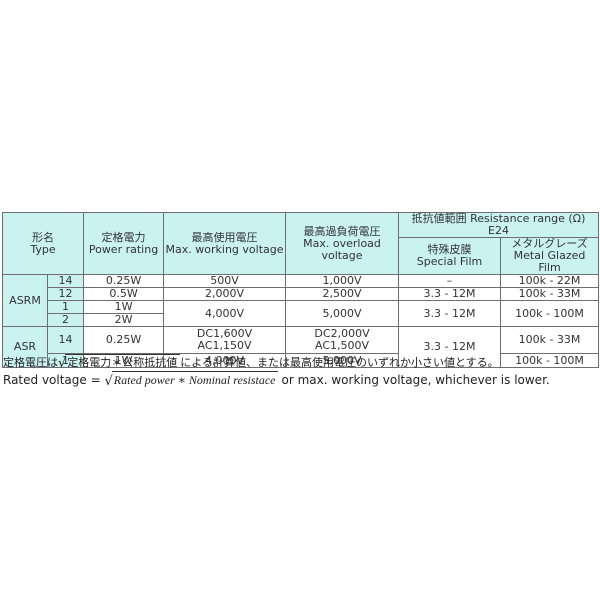 This screenshot has height=600, width=600. I want to click on asrm-r1-special: –, so click(450, 281).